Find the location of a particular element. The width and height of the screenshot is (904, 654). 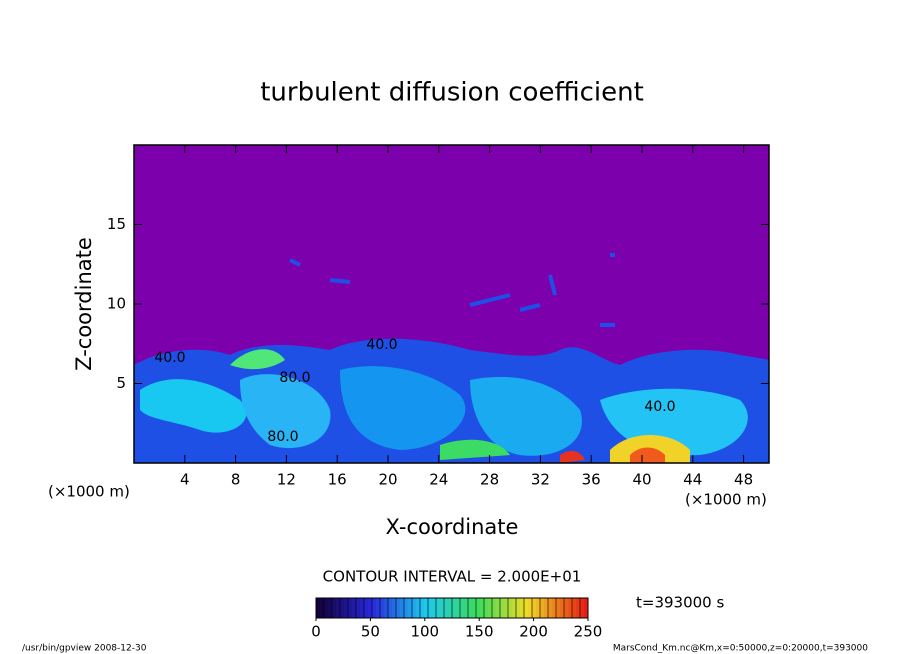

x-axis-label: X-coordinate is located at coordinates (452, 527).